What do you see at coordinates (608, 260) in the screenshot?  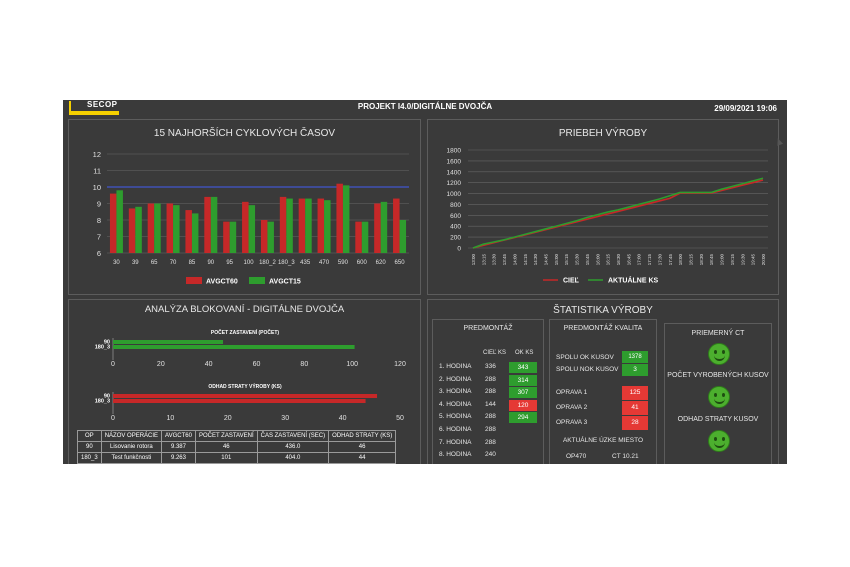 I see `x-tick-label: 16:15` at bounding box center [608, 260].